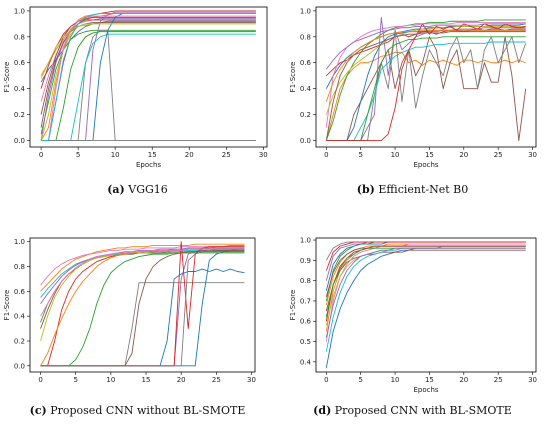 Image resolution: width=550 pixels, height=429 pixels. Describe the element at coordinates (40, 380) in the screenshot. I see `x-tick-label-c: 0` at that location.